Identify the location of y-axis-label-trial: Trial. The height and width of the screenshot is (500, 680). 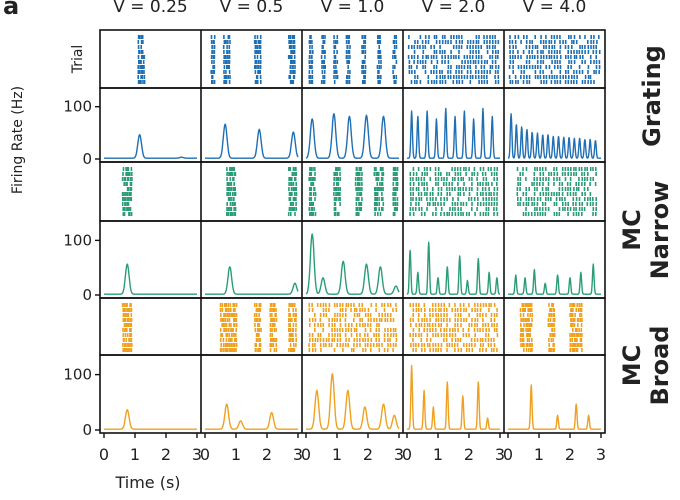
(78, 60).